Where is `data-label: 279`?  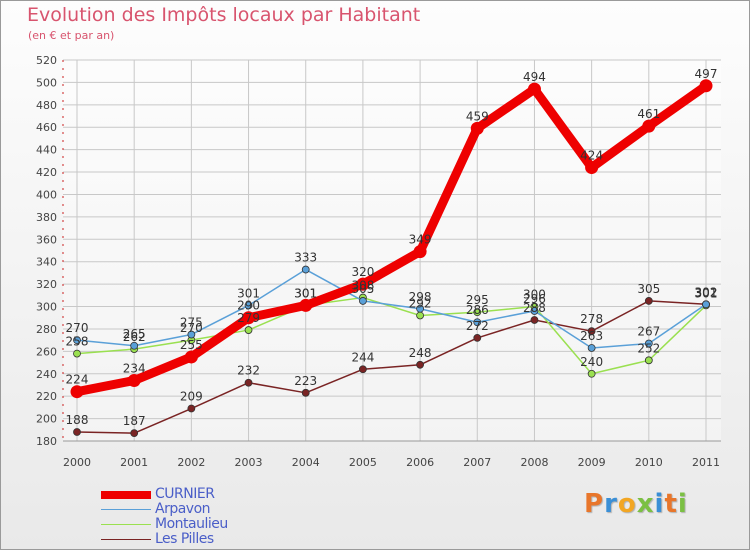
data-label: 279 is located at coordinates (248, 318).